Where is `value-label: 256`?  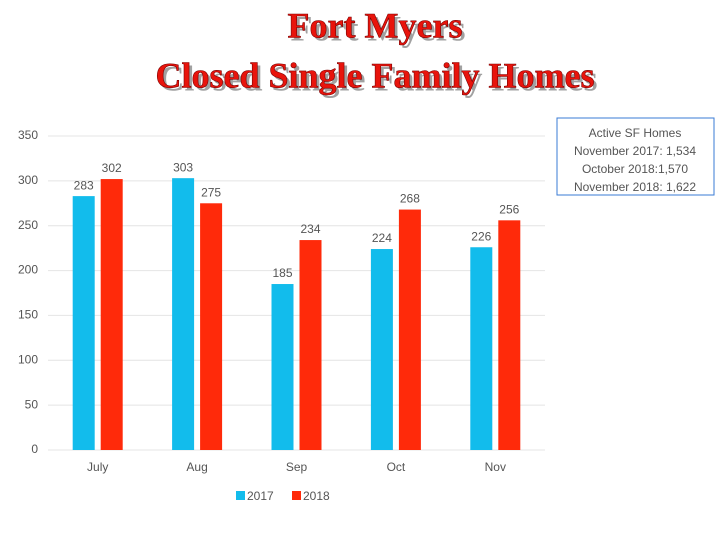
value-label: 256 is located at coordinates (509, 210).